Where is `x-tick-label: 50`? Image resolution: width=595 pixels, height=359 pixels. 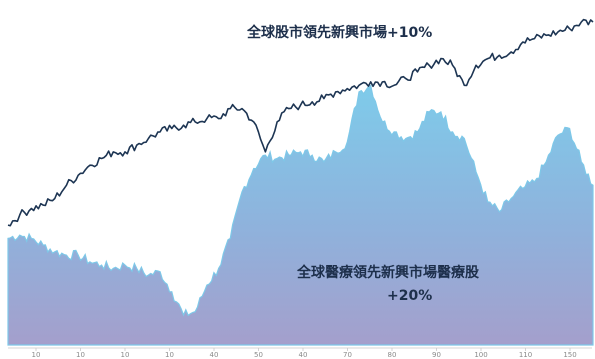 x-tick-label: 50 is located at coordinates (258, 355).